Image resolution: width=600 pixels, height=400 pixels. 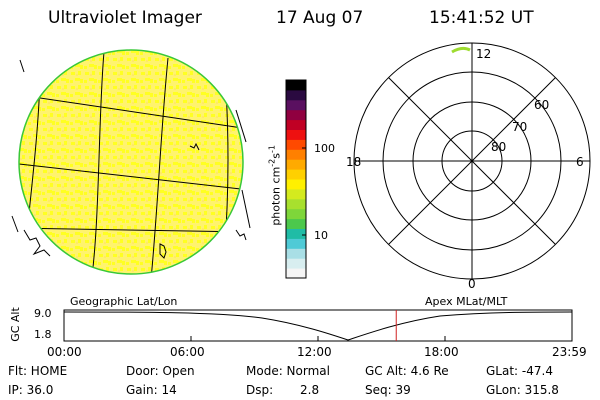 I want to click on mlt-label-0: 0, so click(x=472, y=284).